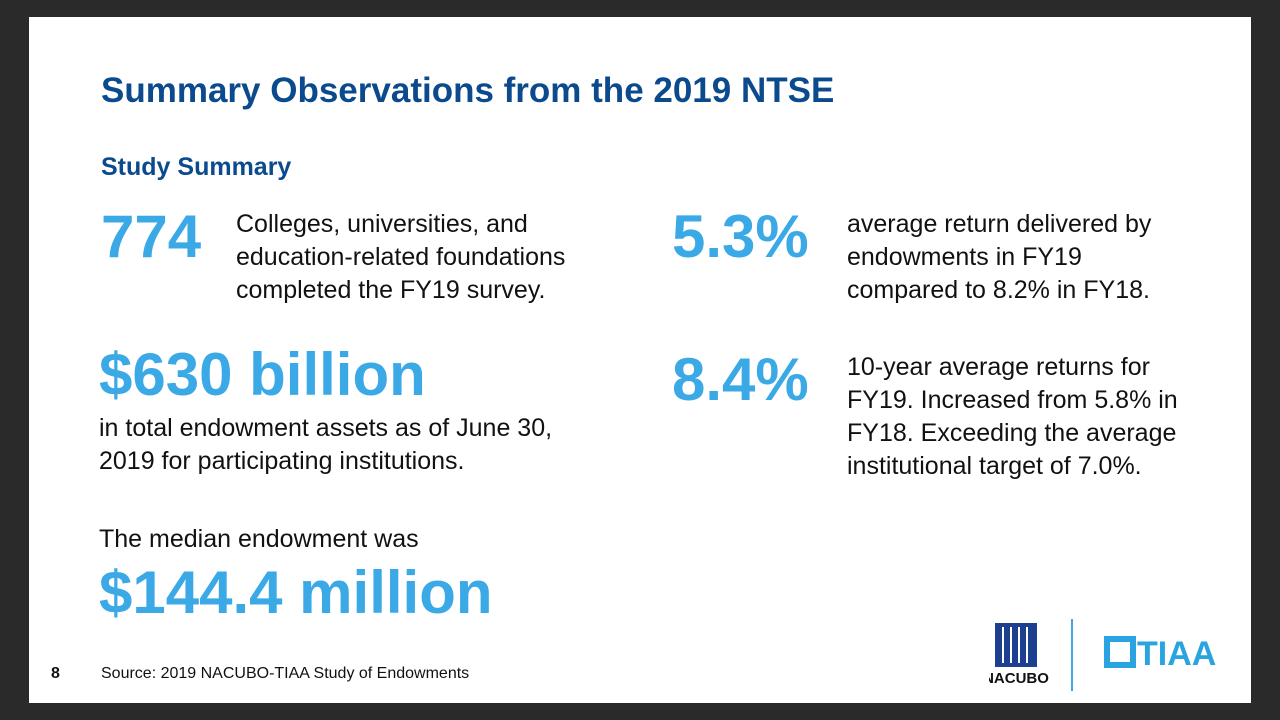 This screenshot has width=1280, height=720. I want to click on nacubo-stripes, so click(1015, 645).